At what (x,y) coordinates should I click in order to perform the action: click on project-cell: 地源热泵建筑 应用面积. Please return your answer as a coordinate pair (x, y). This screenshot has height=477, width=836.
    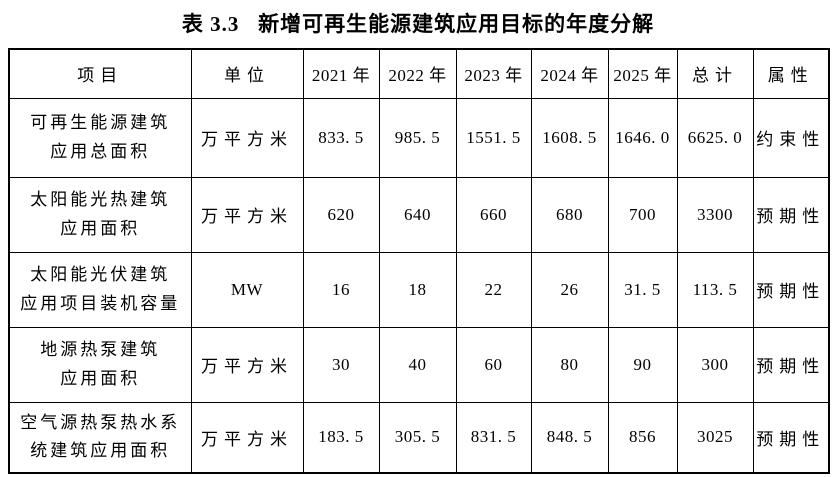
    Looking at the image, I should click on (100, 364).